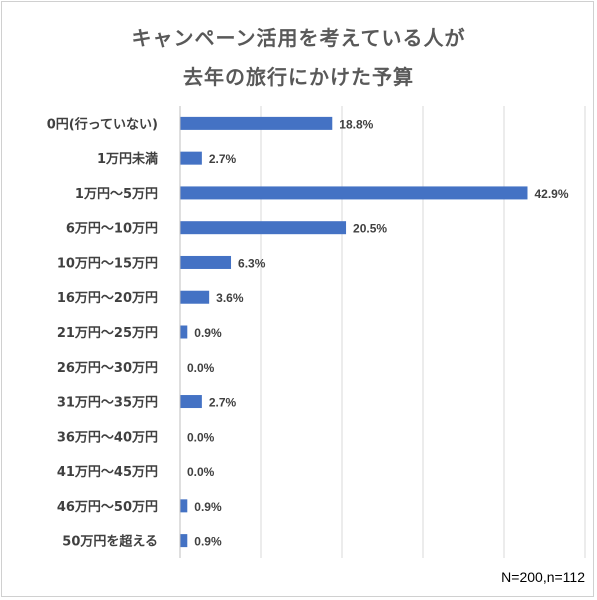  Describe the element at coordinates (107, 507) in the screenshot. I see `category-label: 46万円〜50万円` at that location.